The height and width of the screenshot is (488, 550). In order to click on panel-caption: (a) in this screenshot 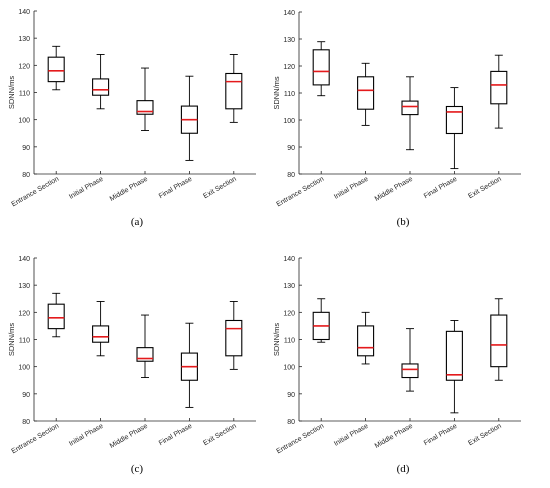, I will do `click(137, 222)`.